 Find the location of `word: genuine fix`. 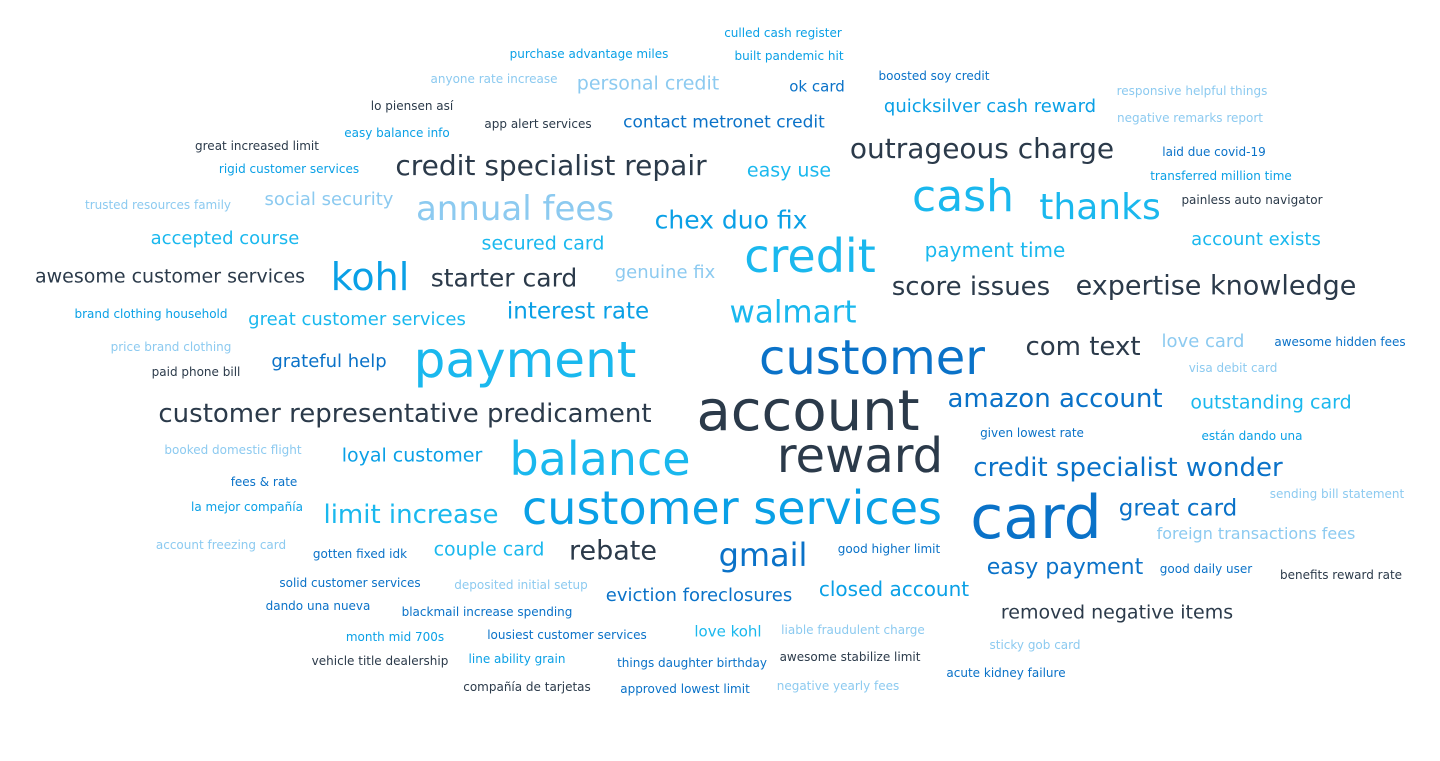

word: genuine fix is located at coordinates (665, 272).